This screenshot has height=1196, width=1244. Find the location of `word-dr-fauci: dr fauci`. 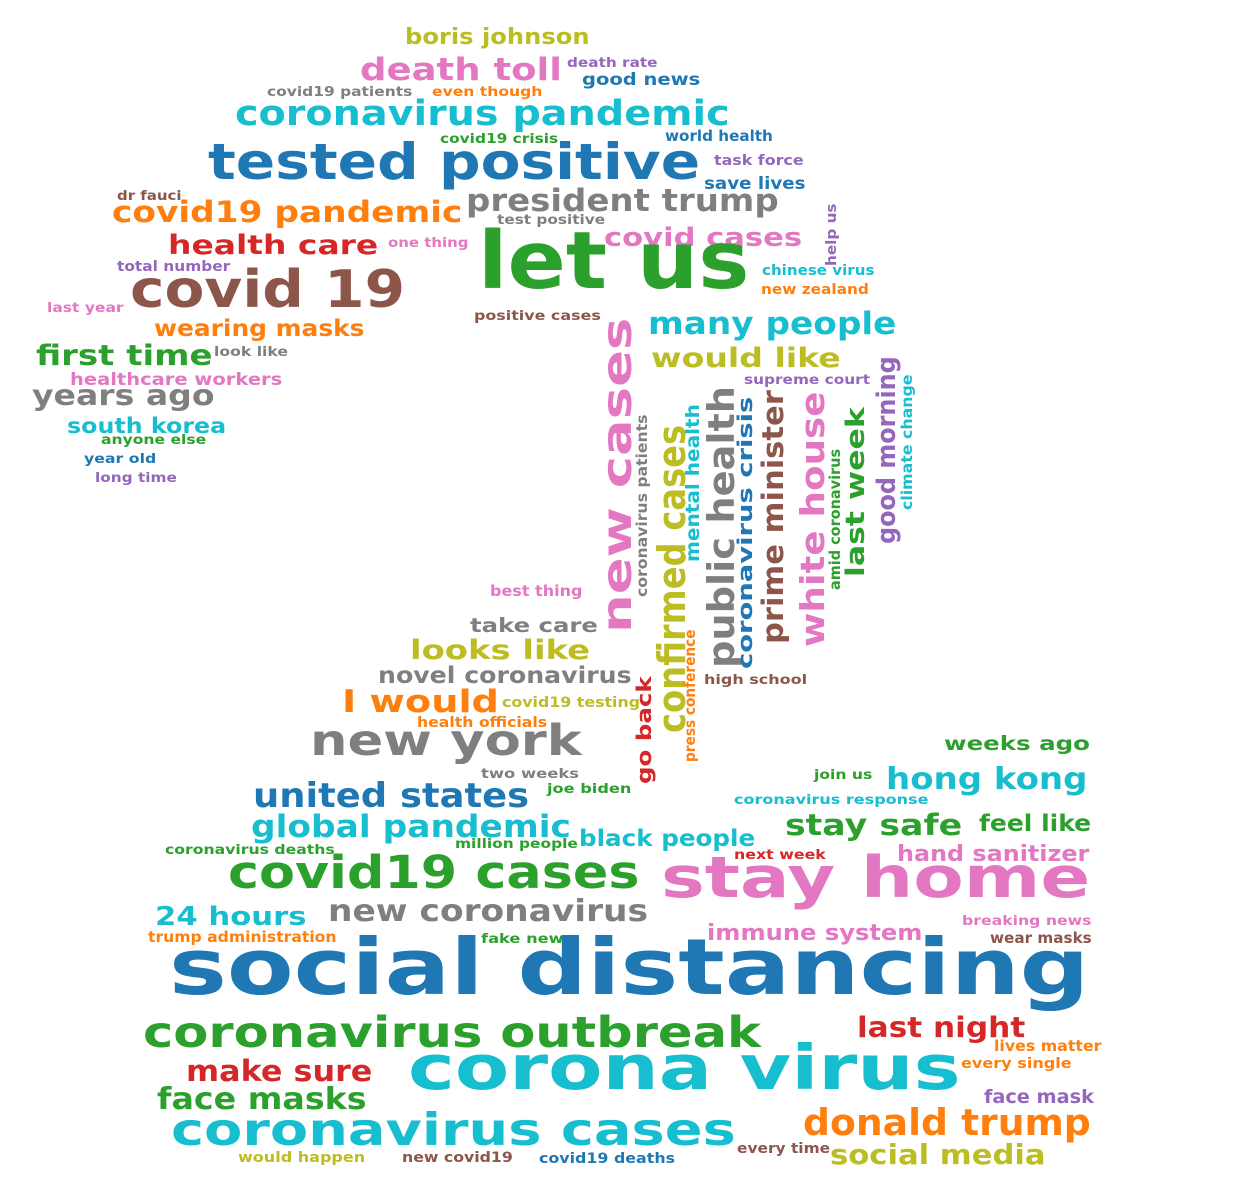

word-dr-fauci: dr fauci is located at coordinates (149, 196).